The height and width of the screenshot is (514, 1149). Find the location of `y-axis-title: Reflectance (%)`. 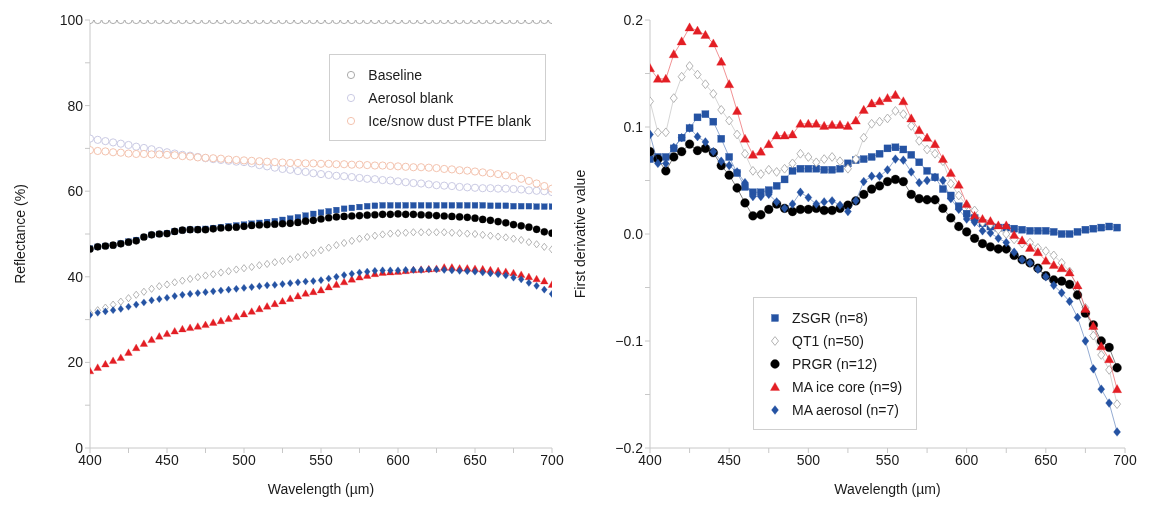

y-axis-title: Reflectance (%) is located at coordinates (19, 234).